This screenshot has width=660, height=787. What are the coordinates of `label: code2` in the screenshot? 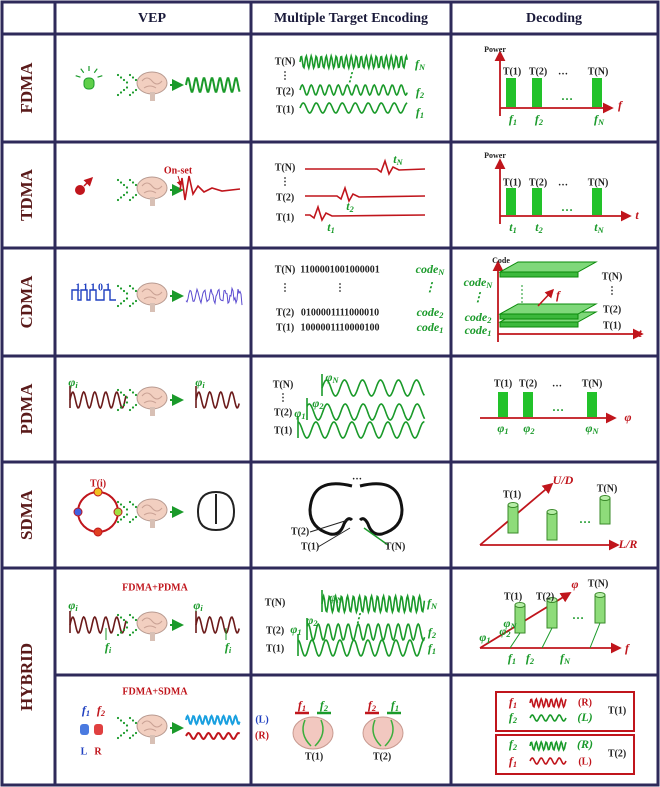 It's located at (430, 312).